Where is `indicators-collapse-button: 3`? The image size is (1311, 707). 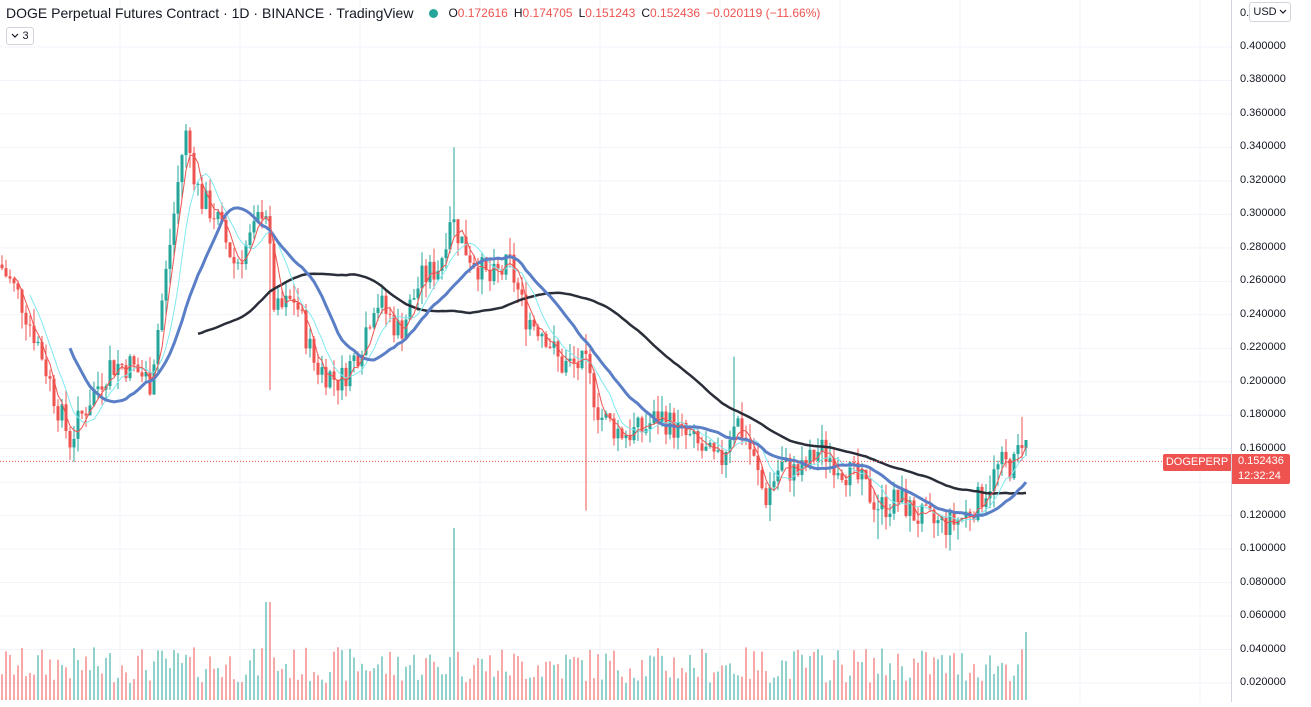 indicators-collapse-button: 3 is located at coordinates (20, 36).